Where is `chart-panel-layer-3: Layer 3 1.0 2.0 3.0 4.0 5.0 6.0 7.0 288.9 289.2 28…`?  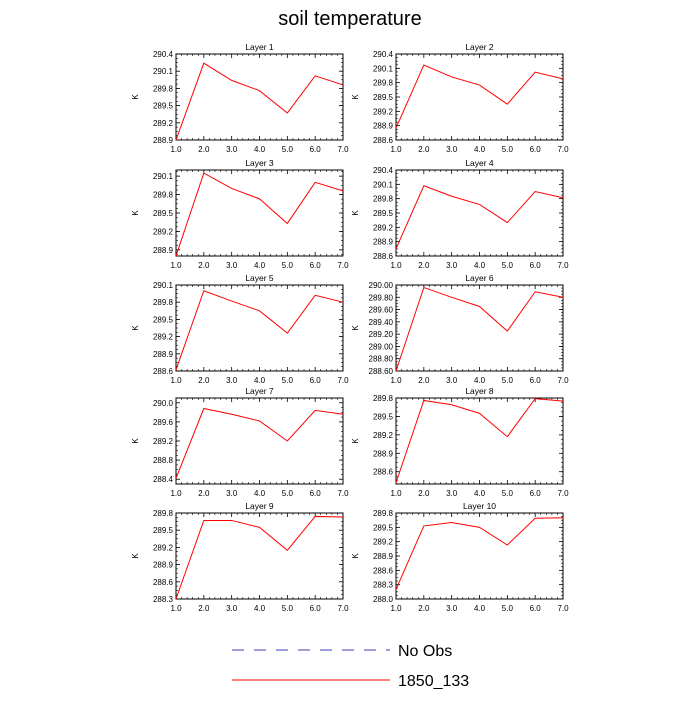
chart-panel-layer-3: Layer 3 1.0 2.0 3.0 4.0 5.0 6.0 7.0 288.9 289.2 28… is located at coordinates (240, 214).